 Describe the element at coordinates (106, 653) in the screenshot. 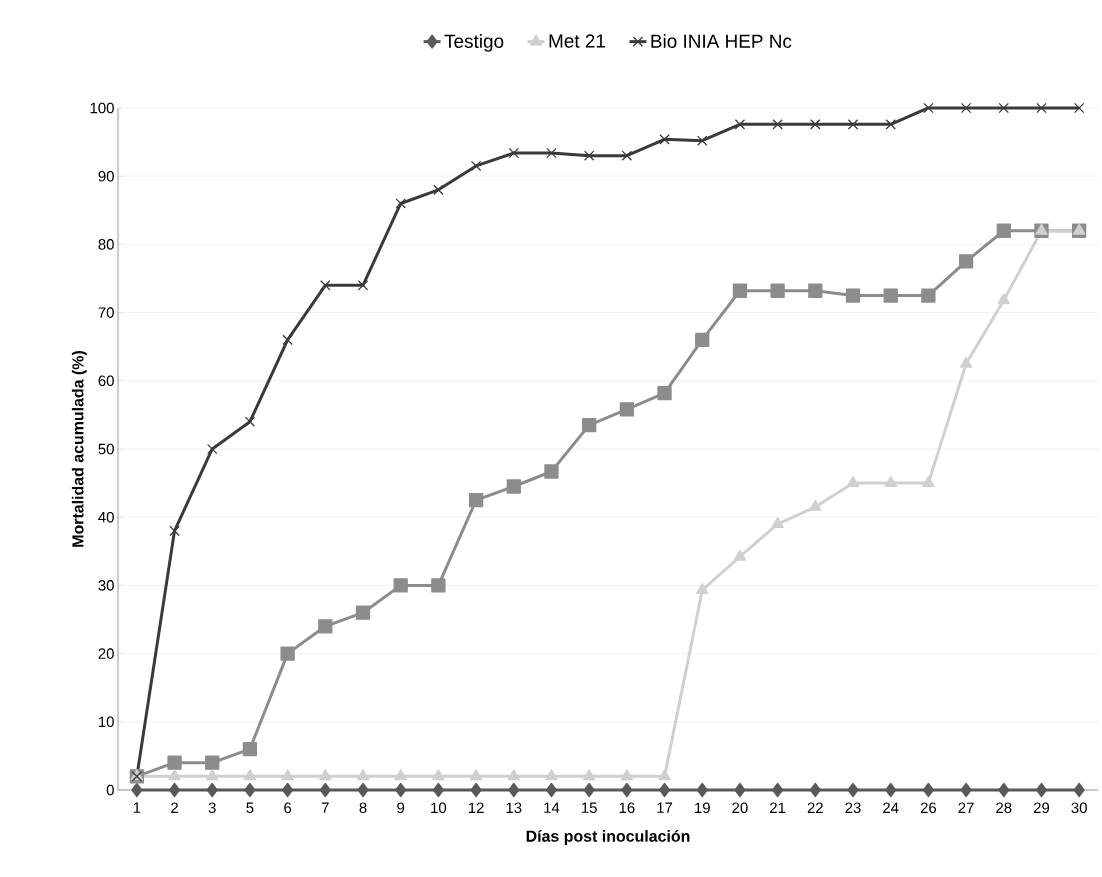

I see `y-tick-label: 20` at that location.